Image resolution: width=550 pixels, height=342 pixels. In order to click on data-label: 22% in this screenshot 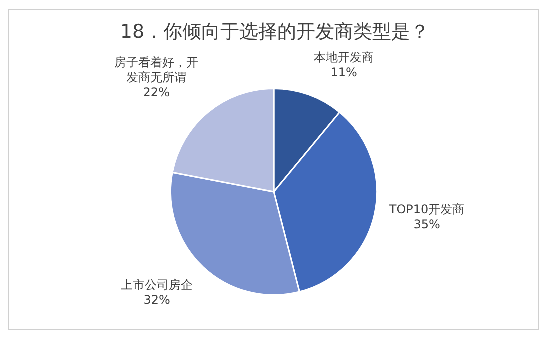, I will do `click(156, 93)`.